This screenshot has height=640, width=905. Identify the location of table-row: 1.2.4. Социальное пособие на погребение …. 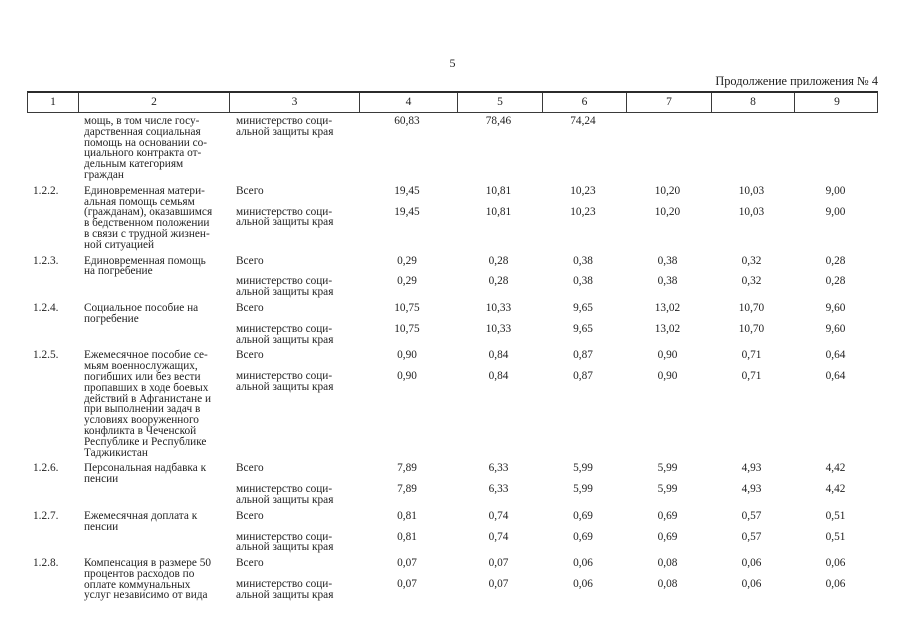
(452, 323).